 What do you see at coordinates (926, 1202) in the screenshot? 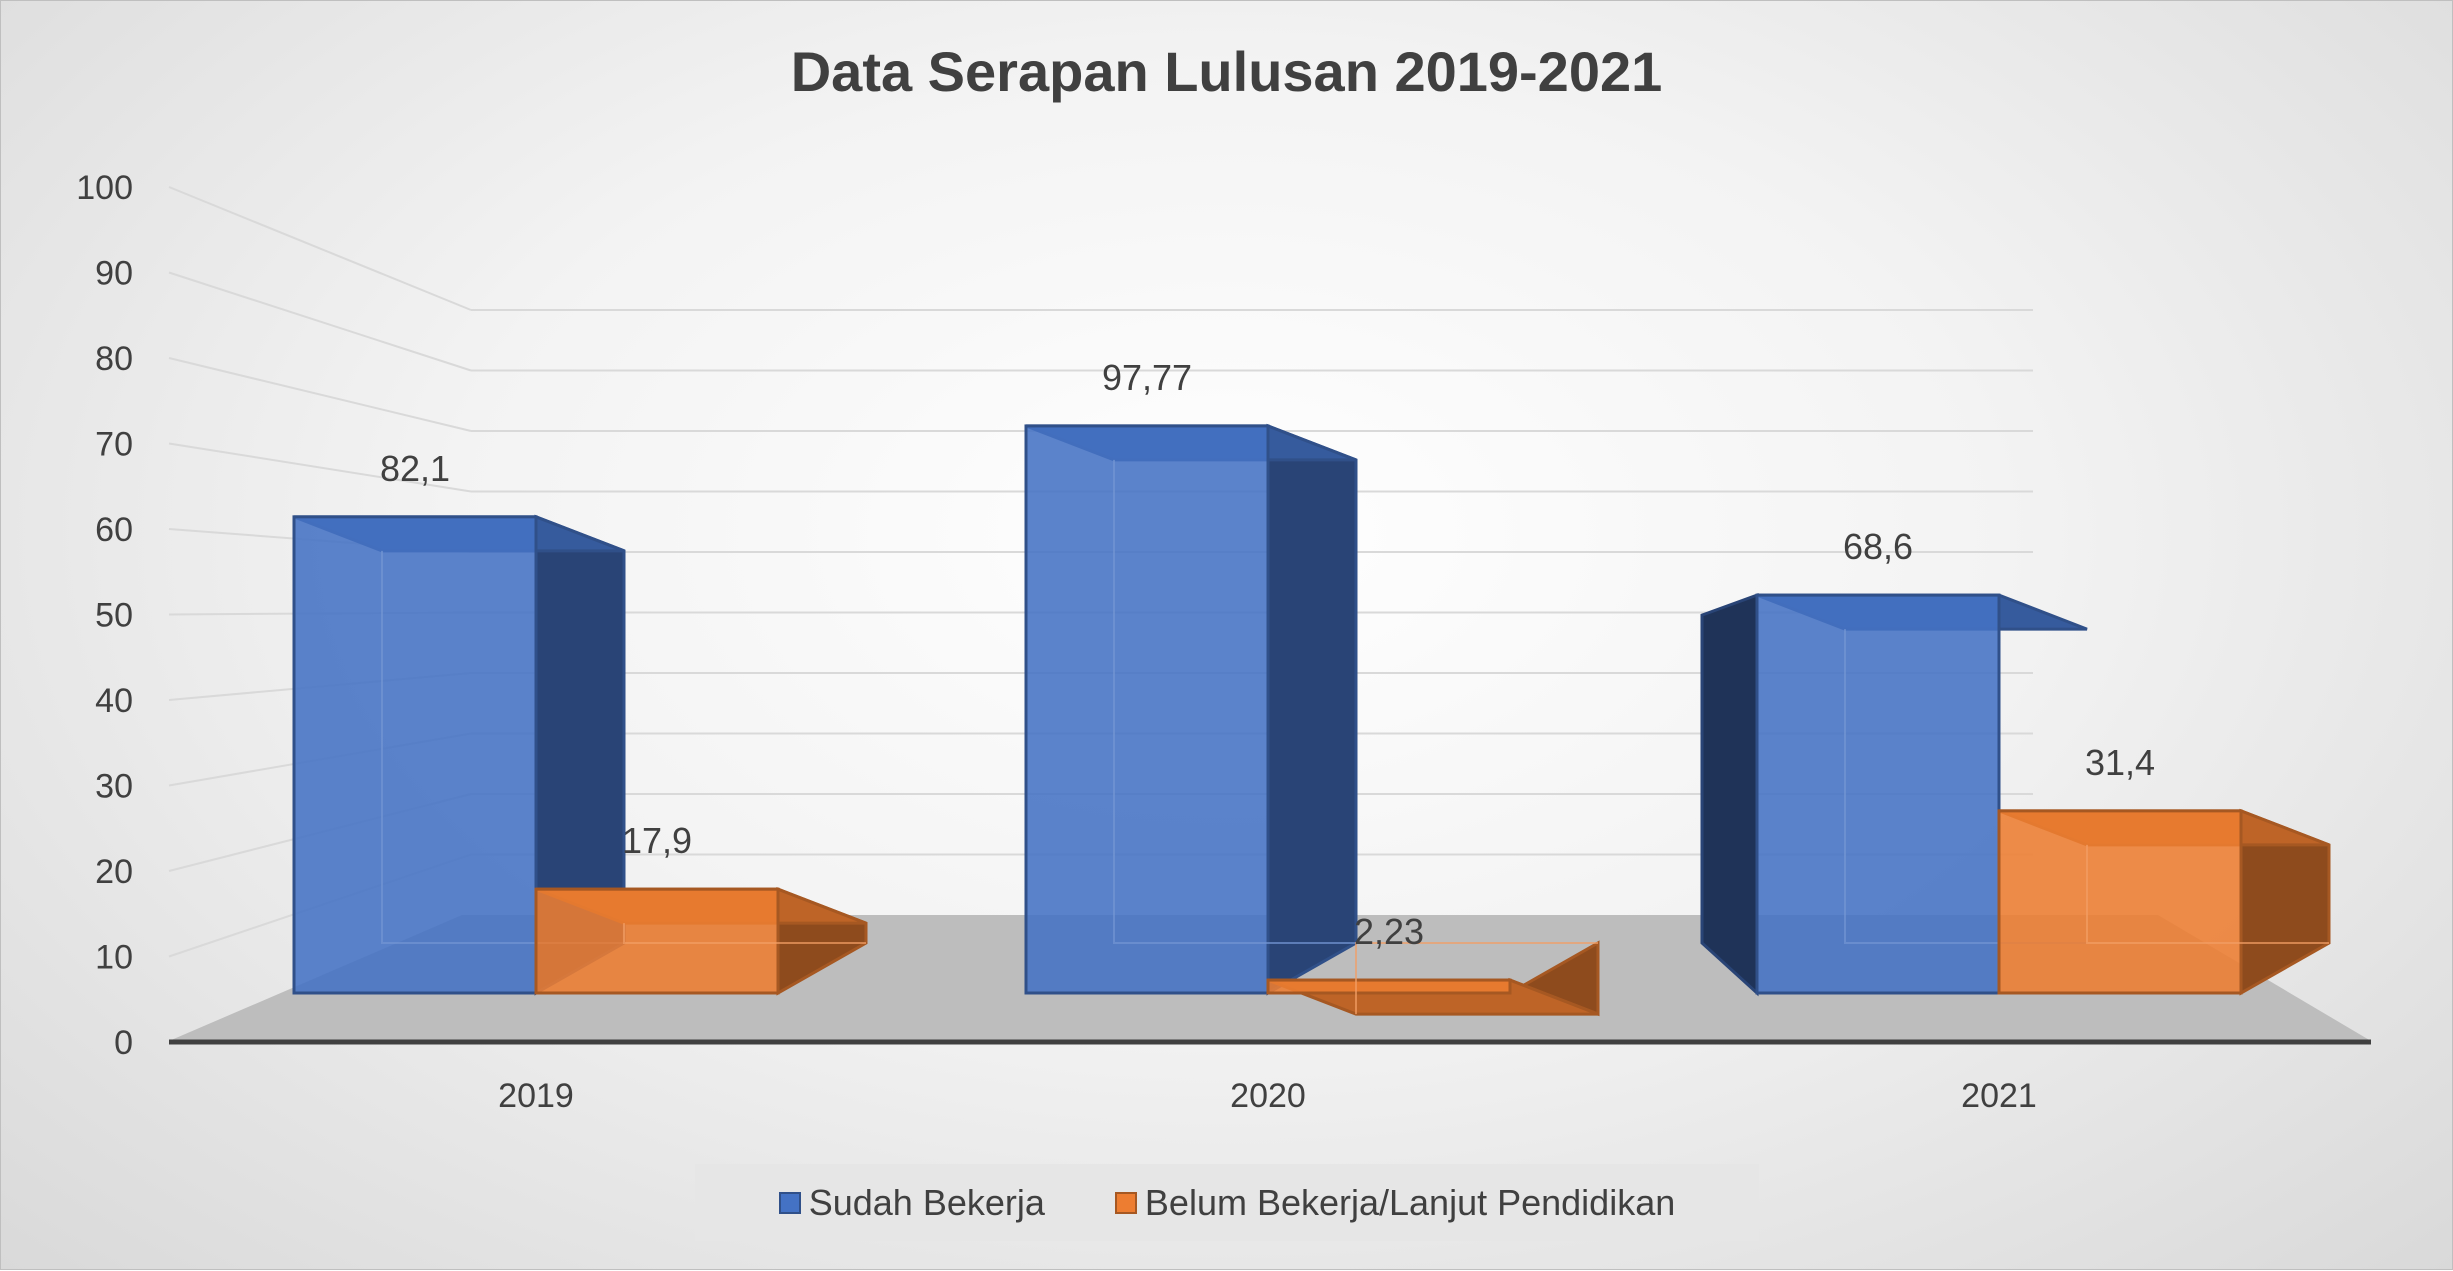
I see `legend-label-series-1: Sudah Bekerja` at bounding box center [926, 1202].